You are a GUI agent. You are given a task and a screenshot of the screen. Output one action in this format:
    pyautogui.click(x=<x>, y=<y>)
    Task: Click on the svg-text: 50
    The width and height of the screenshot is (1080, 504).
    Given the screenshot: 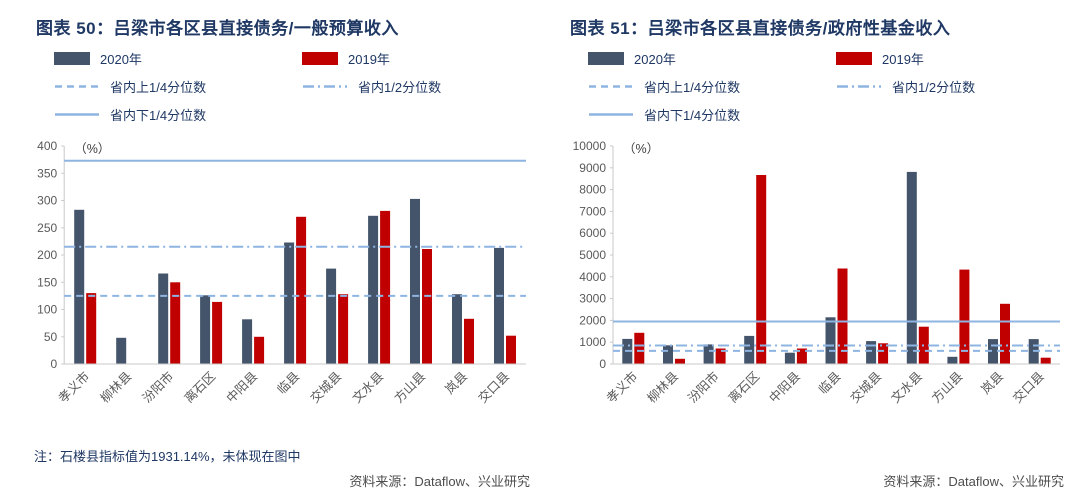 What is the action you would take?
    pyautogui.click(x=51, y=337)
    